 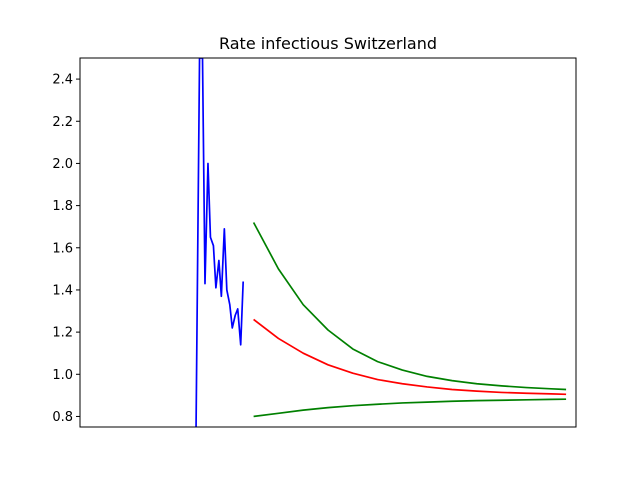 I want to click on y-tick-label: 2.0, so click(x=62, y=164).